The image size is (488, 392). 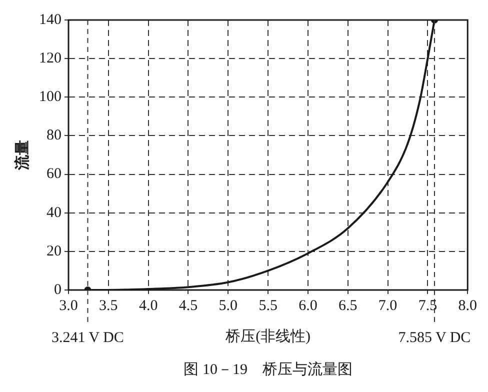 I want to click on x-tick-label: 6.0, so click(x=308, y=306).